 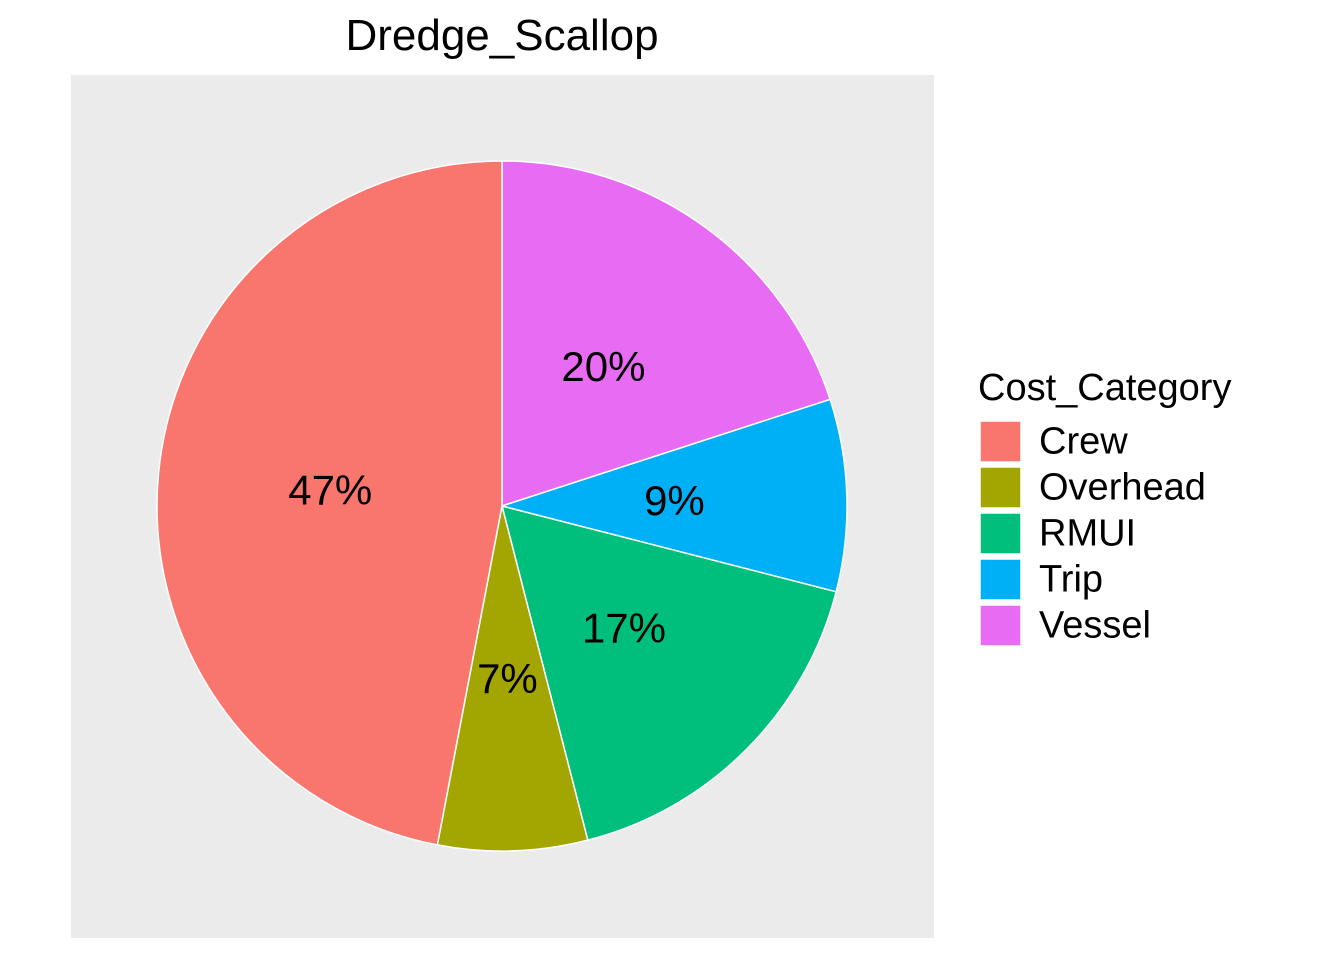 I want to click on legend-label-trip: Trip, so click(x=1071, y=580).